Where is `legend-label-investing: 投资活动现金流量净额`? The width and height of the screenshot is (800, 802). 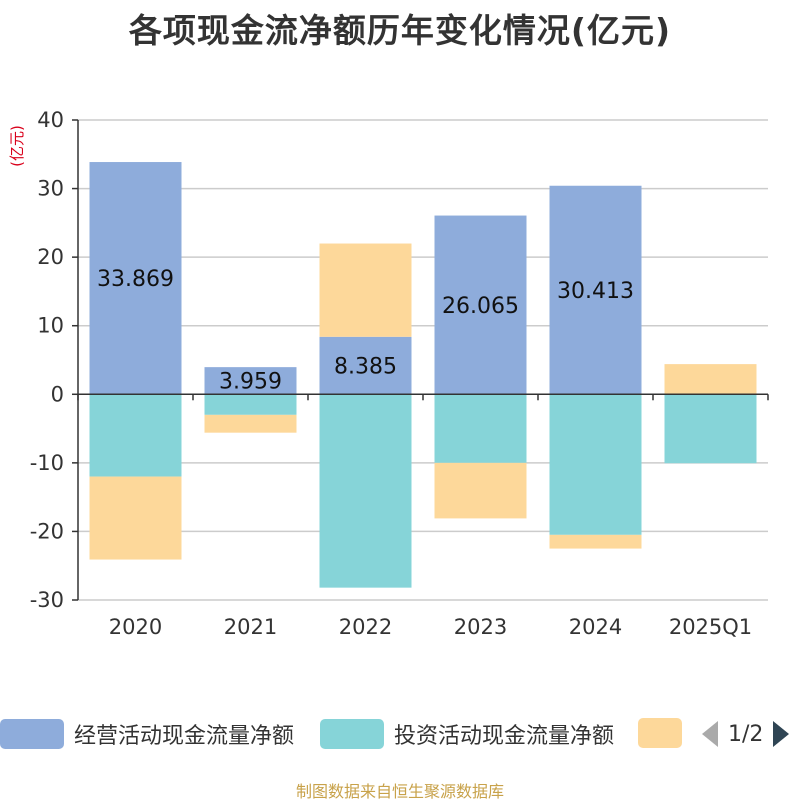
legend-label-investing: 投资活动现金流量净额 is located at coordinates (504, 734).